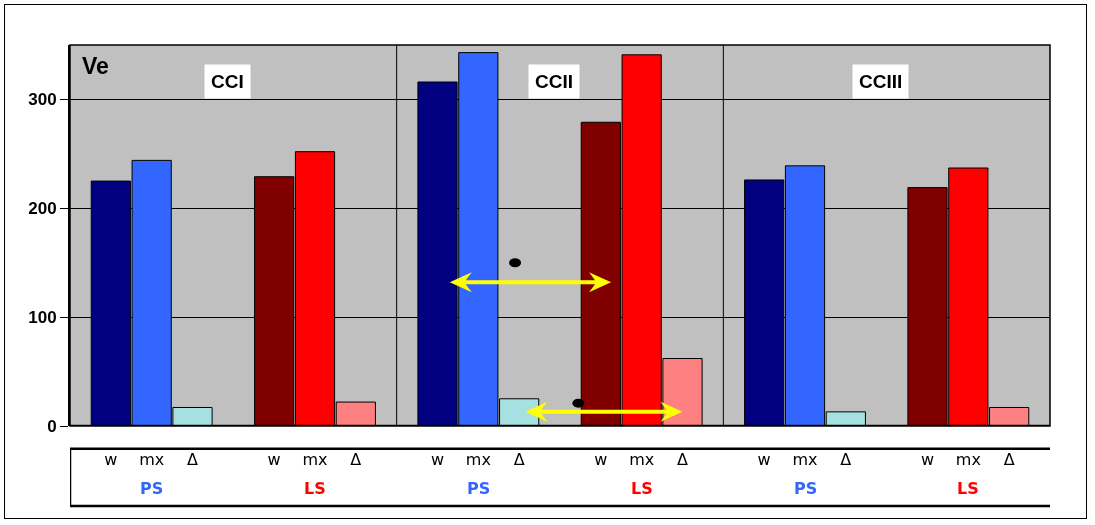 This screenshot has width=1095, height=525. What do you see at coordinates (881, 81) in the screenshot?
I see `annotation: CCIII` at bounding box center [881, 81].